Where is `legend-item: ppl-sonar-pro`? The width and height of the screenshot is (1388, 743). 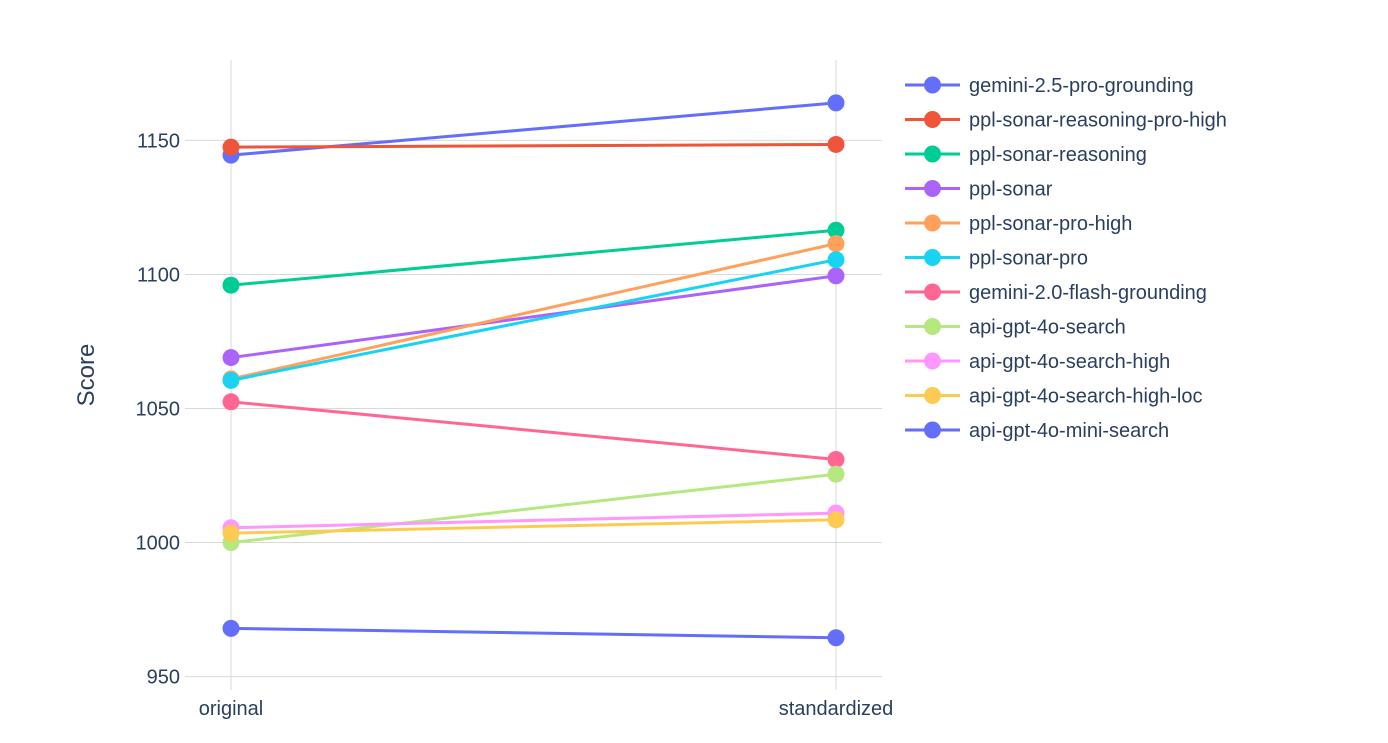 legend-item: ppl-sonar-pro is located at coordinates (996, 259).